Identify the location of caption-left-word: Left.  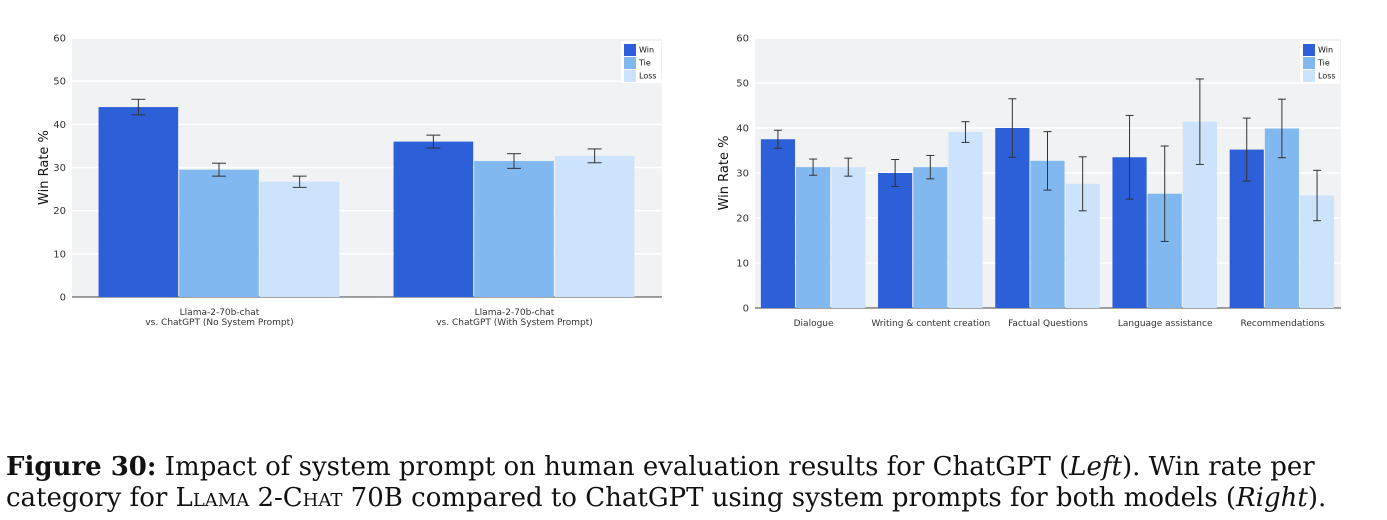
(1095, 467).